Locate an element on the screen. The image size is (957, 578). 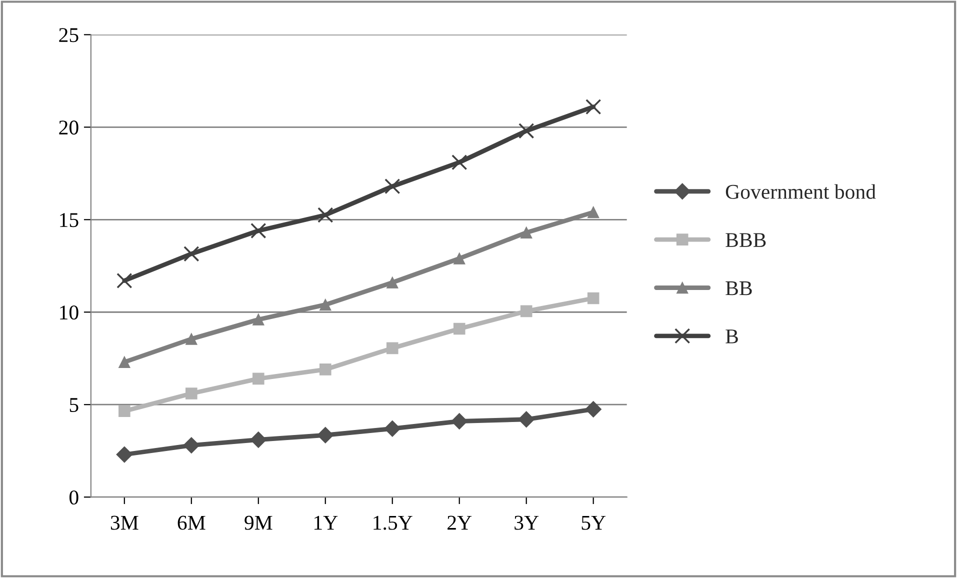
legend-label: BBB is located at coordinates (746, 240).